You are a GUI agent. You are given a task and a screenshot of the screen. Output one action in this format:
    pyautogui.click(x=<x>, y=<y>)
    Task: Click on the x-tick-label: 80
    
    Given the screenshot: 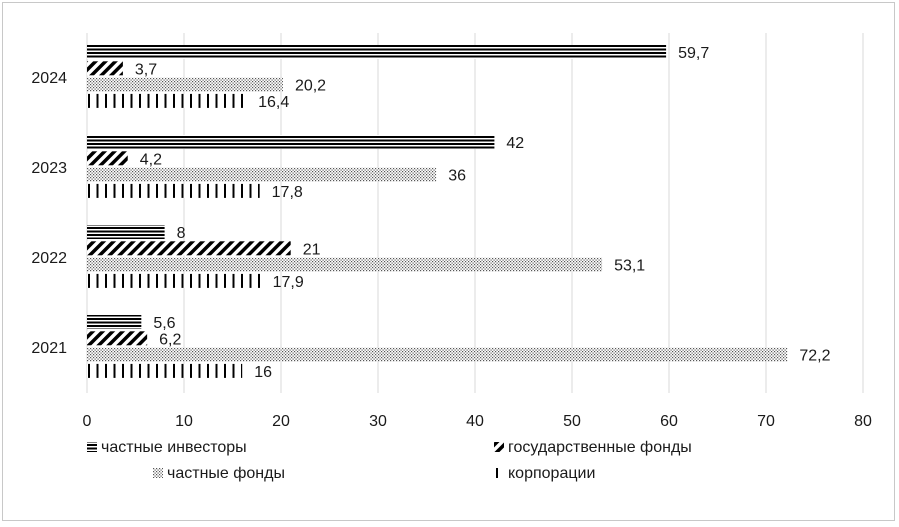 What is the action you would take?
    pyautogui.click(x=863, y=421)
    